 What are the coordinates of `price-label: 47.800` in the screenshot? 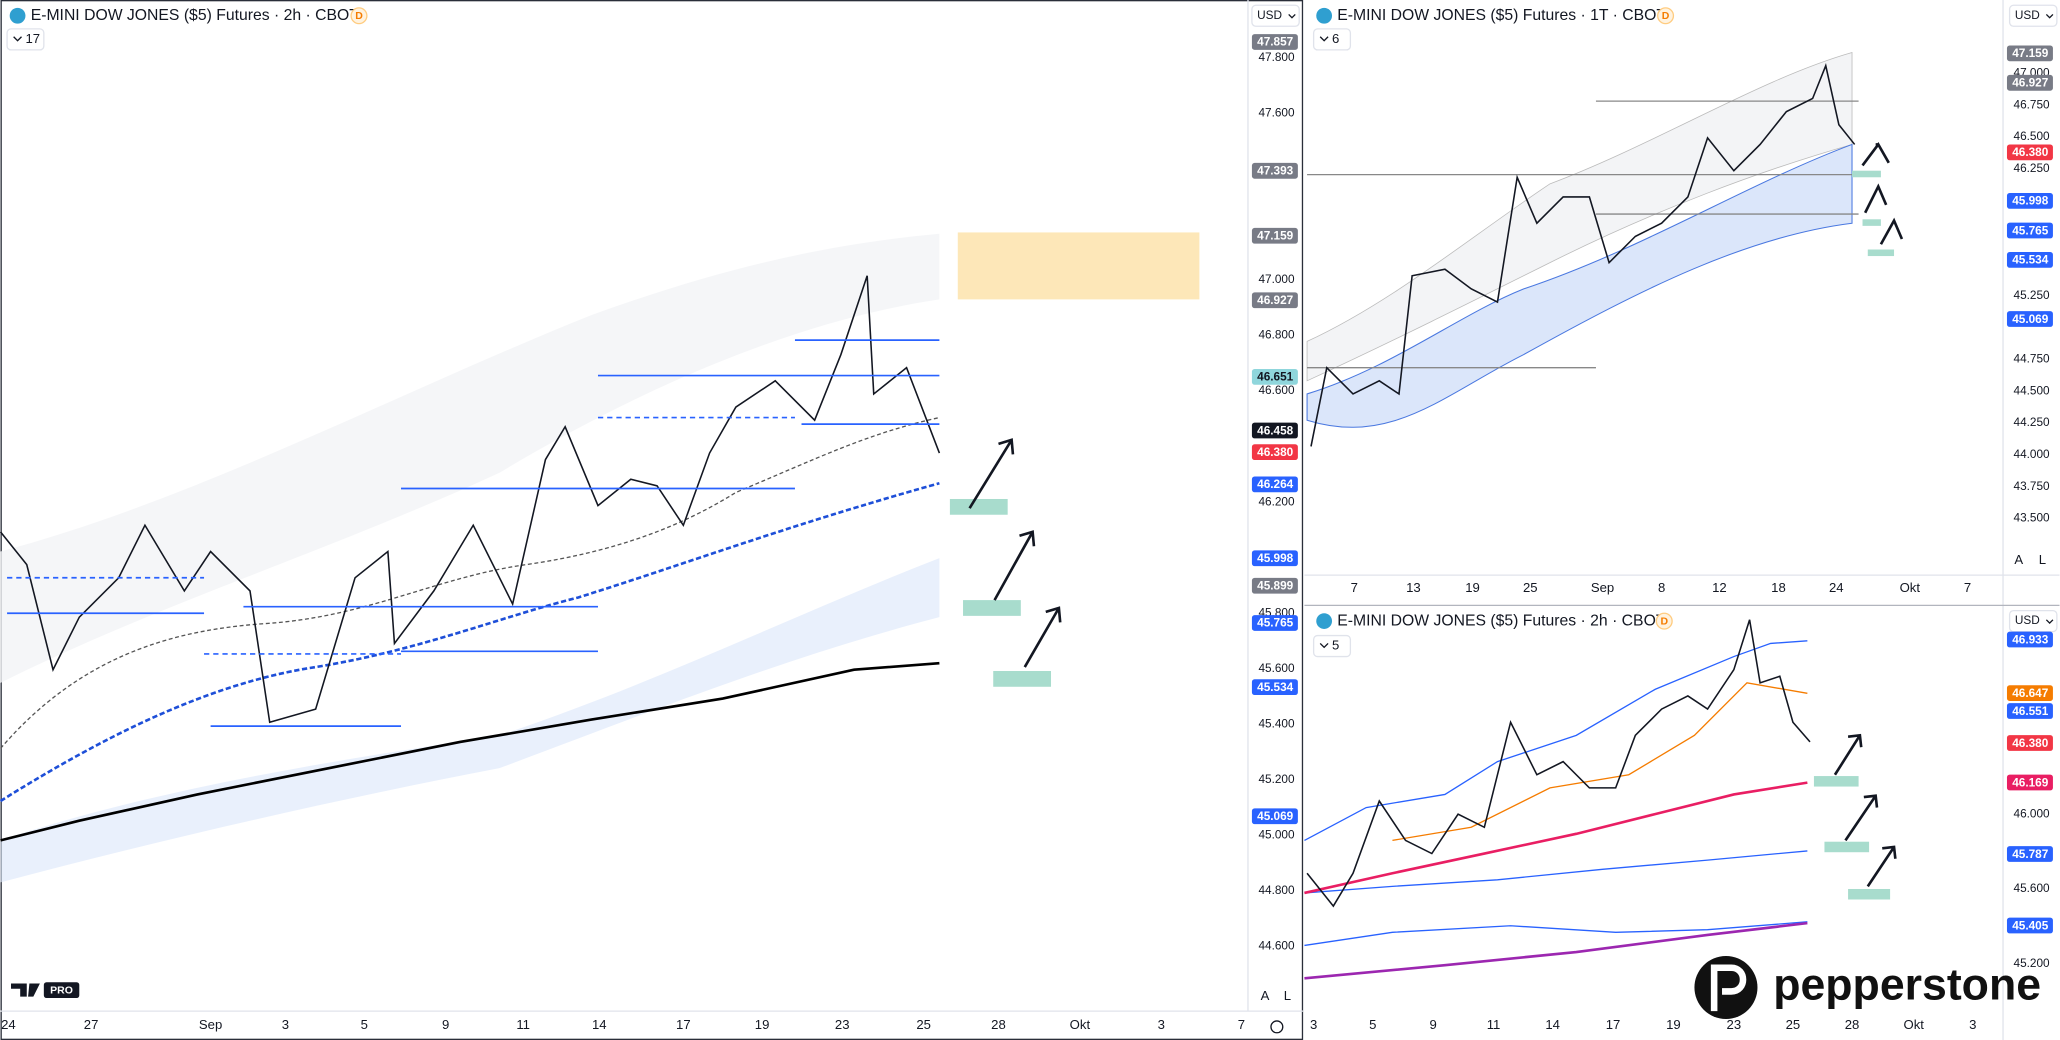 It's located at (1276, 57).